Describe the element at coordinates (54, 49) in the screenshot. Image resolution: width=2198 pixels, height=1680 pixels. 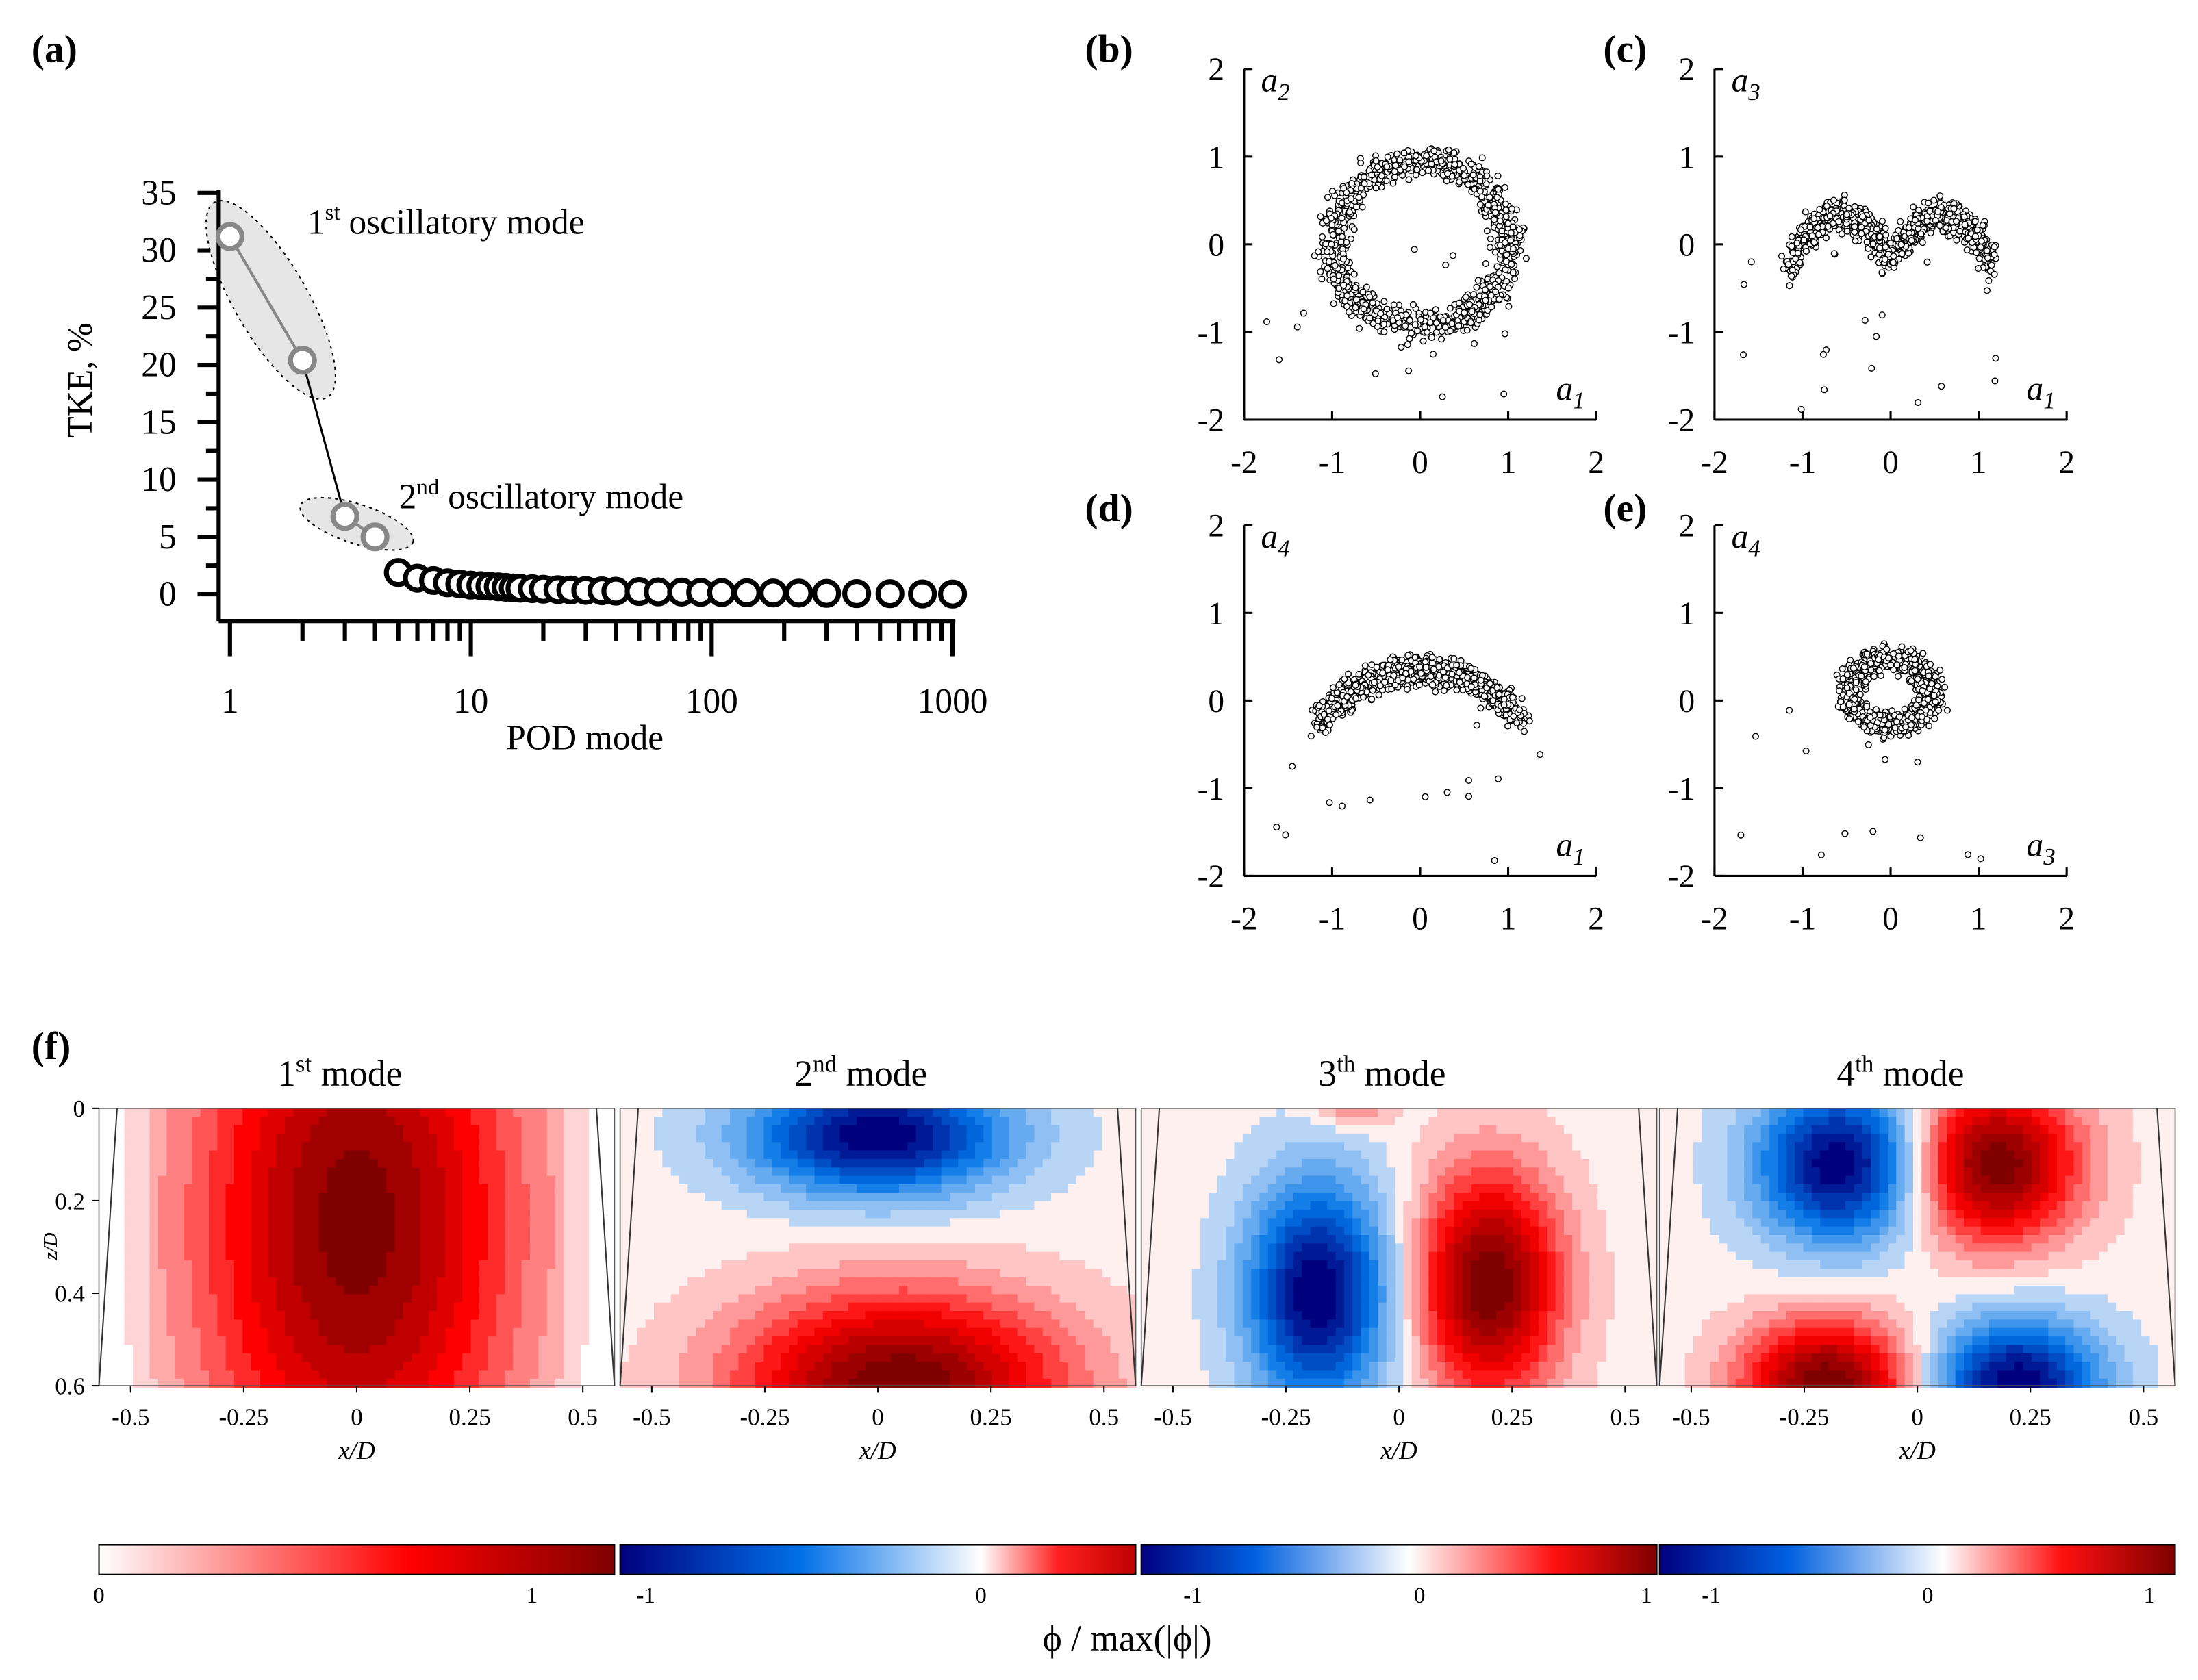
I see `panel-letter-a: (a)` at that location.